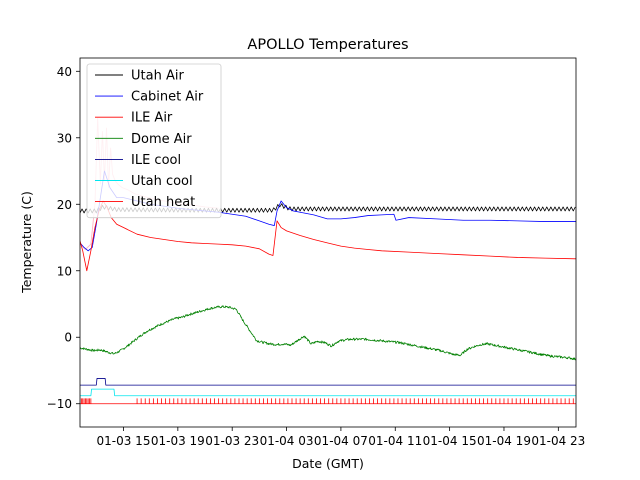 The height and width of the screenshot is (480, 640). I want to click on legend-label-utah-air: Utah Air, so click(157, 76).